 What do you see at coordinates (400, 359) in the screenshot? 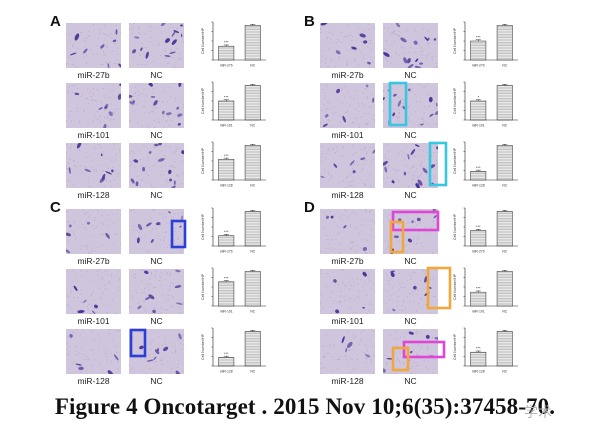
I see `highlight-box-d-128-side` at bounding box center [400, 359].